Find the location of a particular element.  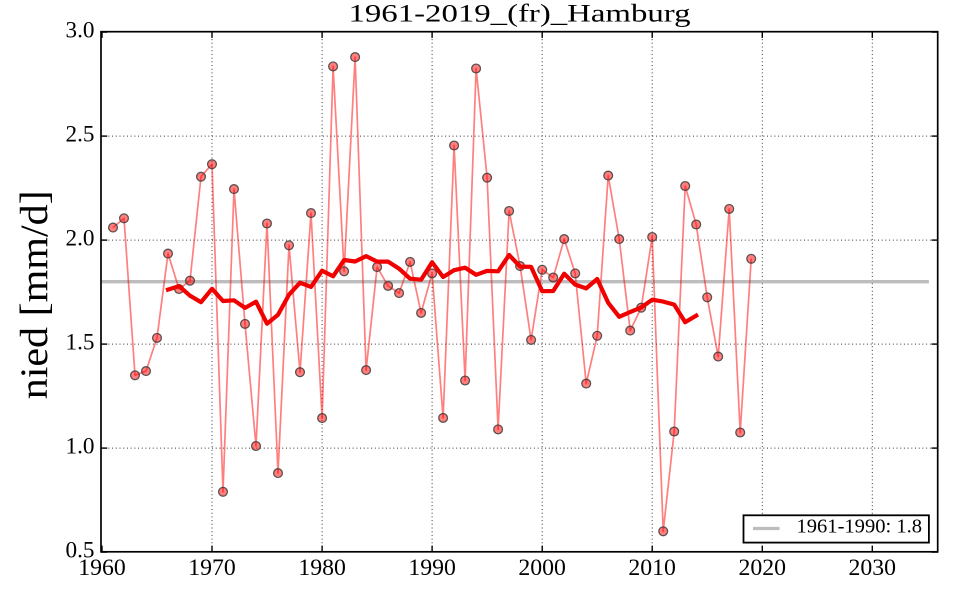

svg-text: nied [mm/d] is located at coordinates (34, 294).